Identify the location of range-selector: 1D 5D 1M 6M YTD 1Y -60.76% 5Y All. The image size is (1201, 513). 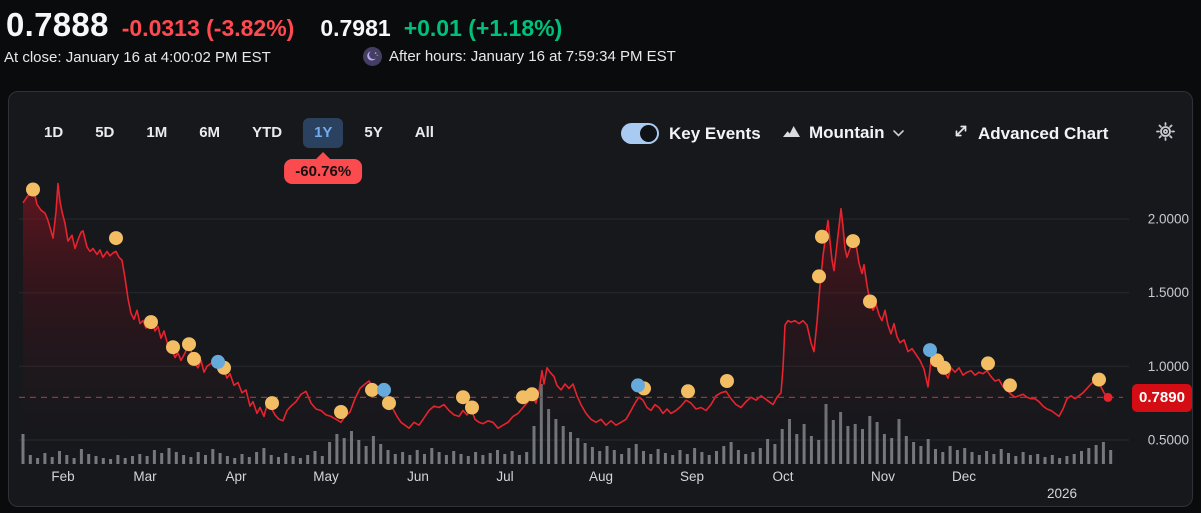
(239, 151).